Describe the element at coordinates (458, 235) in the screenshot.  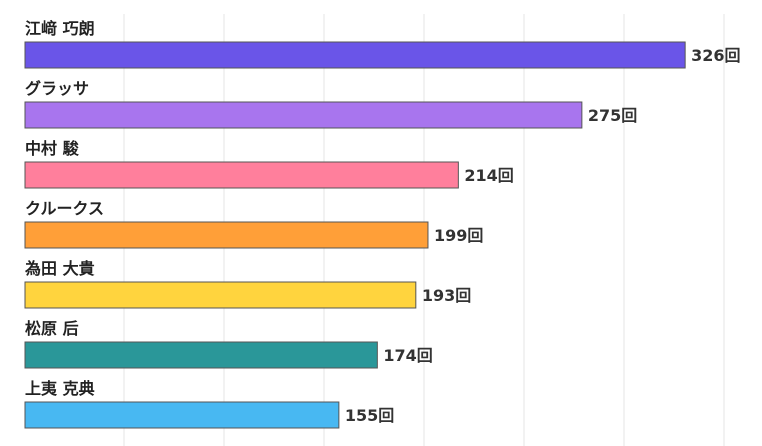
I see `value-label: 199回` at that location.